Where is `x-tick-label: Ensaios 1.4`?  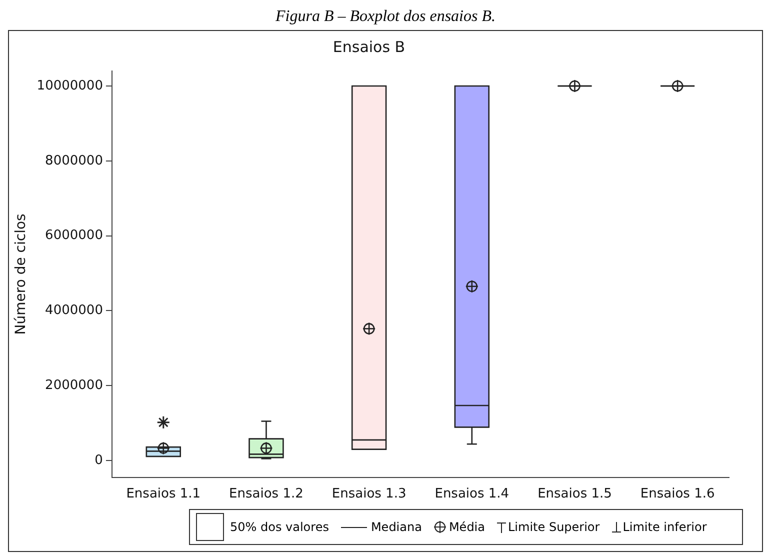 x-tick-label: Ensaios 1.4 is located at coordinates (472, 494).